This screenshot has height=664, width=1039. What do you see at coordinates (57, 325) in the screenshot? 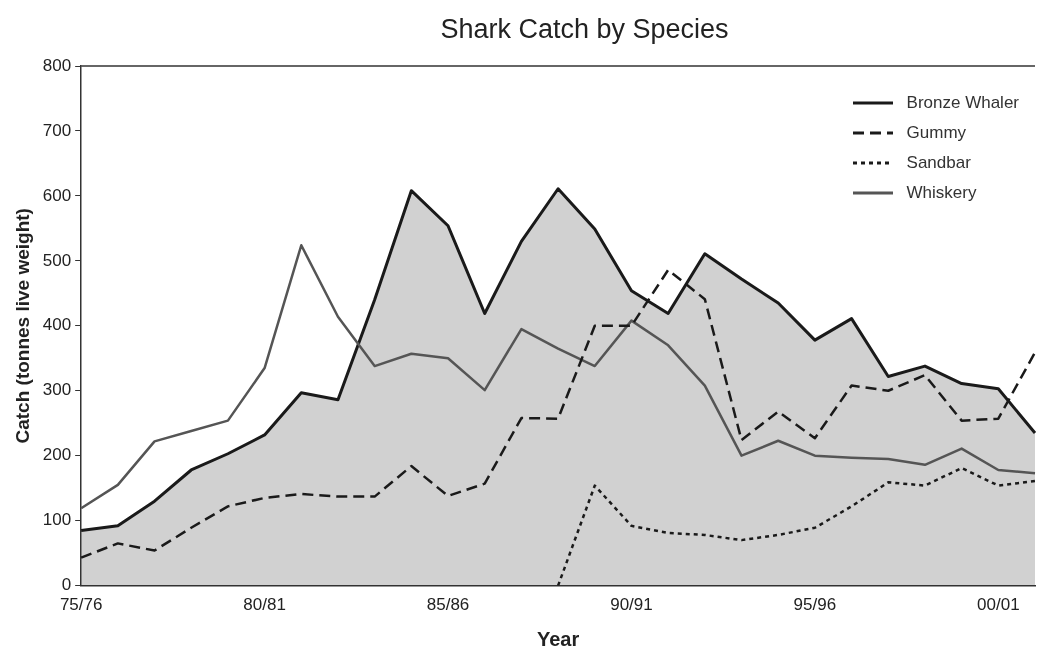
I see `y-tick-label: 400` at bounding box center [57, 325].